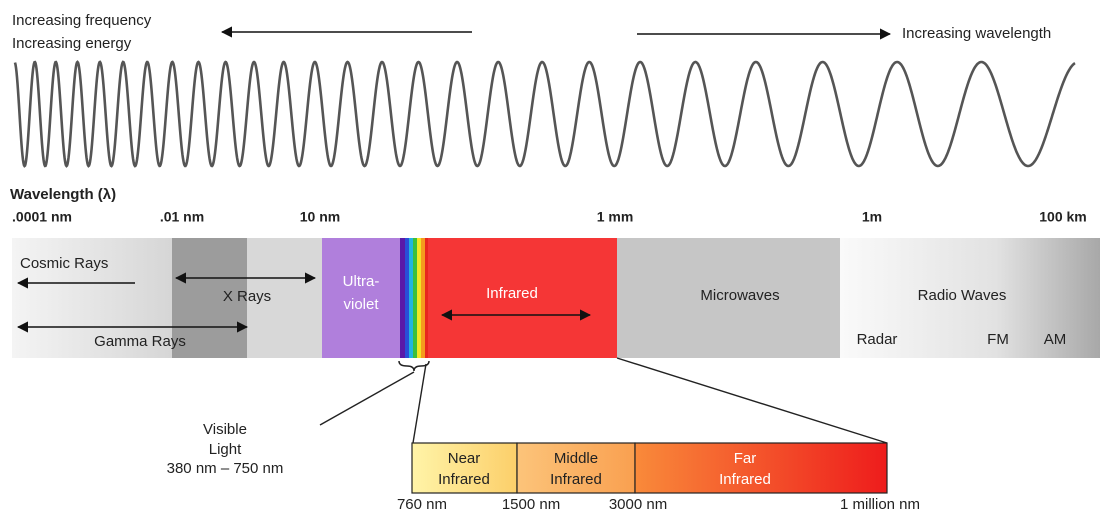 The height and width of the screenshot is (513, 1108). I want to click on scale-label: .01 nm, so click(182, 217).